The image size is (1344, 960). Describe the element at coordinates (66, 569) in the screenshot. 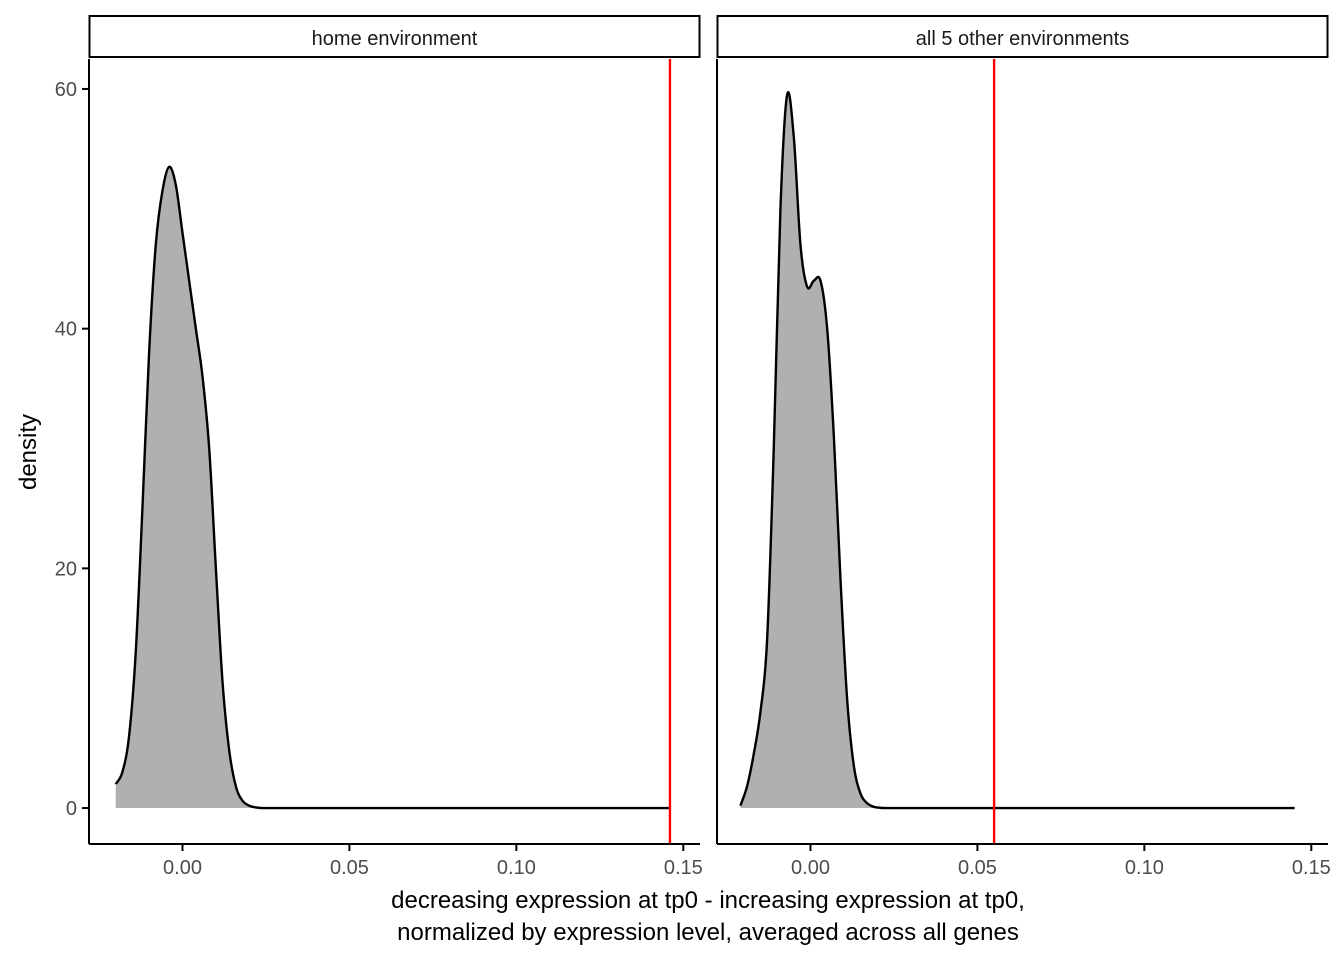

I see `y-tick-label: 20` at that location.